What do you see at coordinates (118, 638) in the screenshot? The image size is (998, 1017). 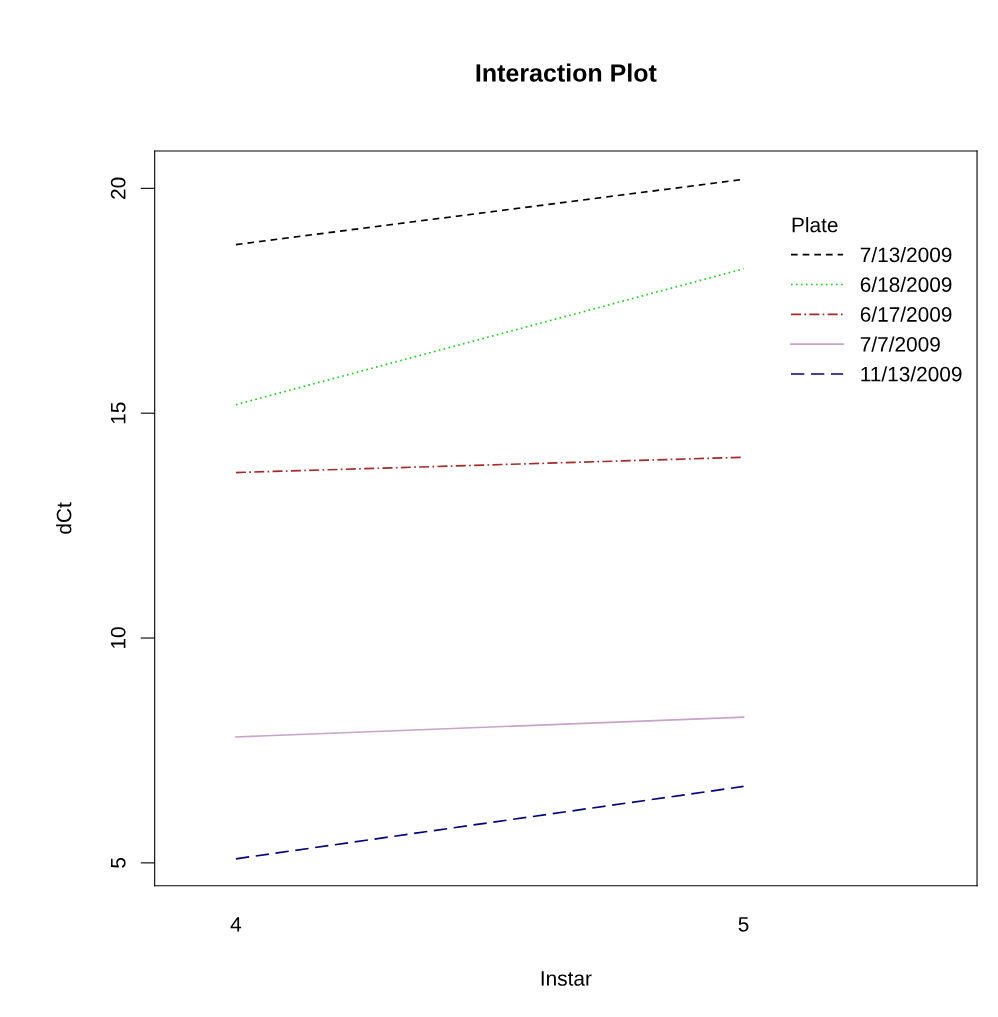 I see `y-tick-label: 10` at bounding box center [118, 638].